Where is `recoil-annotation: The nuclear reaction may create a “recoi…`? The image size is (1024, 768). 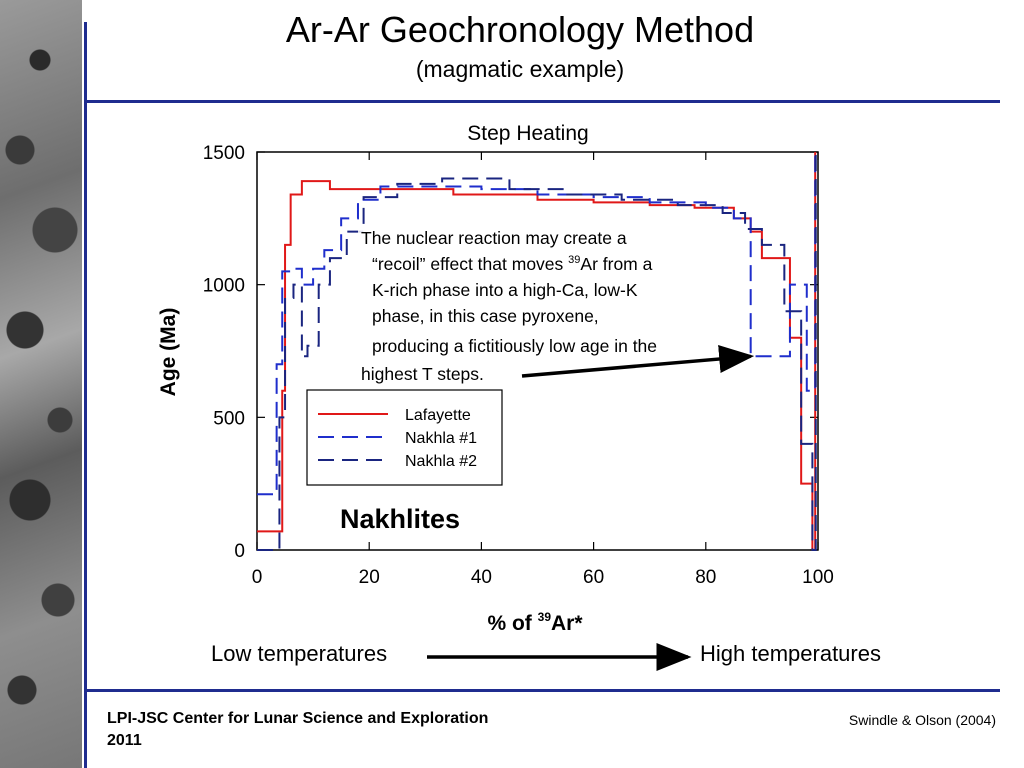 recoil-annotation: The nuclear reaction may create a “recoi… is located at coordinates (550, 306).